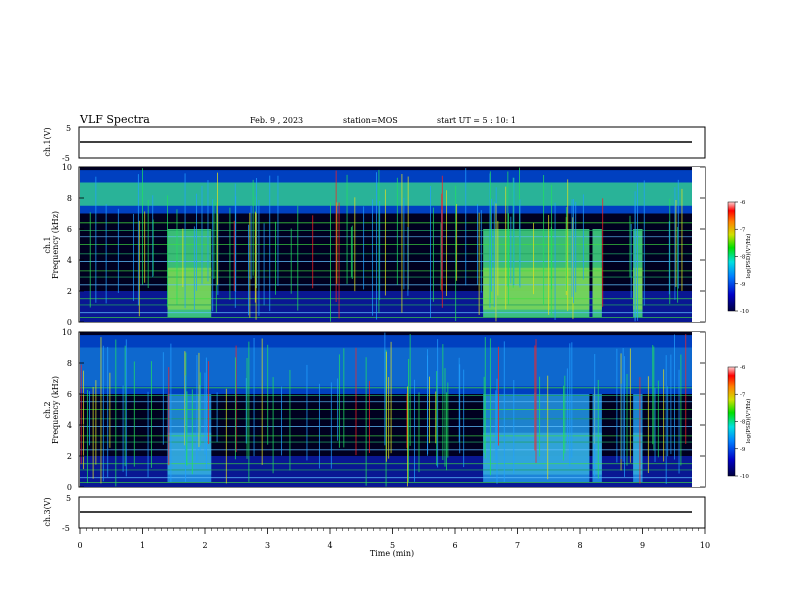 The image size is (792, 612). Describe the element at coordinates (68, 498) in the screenshot. I see `ch3-ytick-top: 5` at that location.